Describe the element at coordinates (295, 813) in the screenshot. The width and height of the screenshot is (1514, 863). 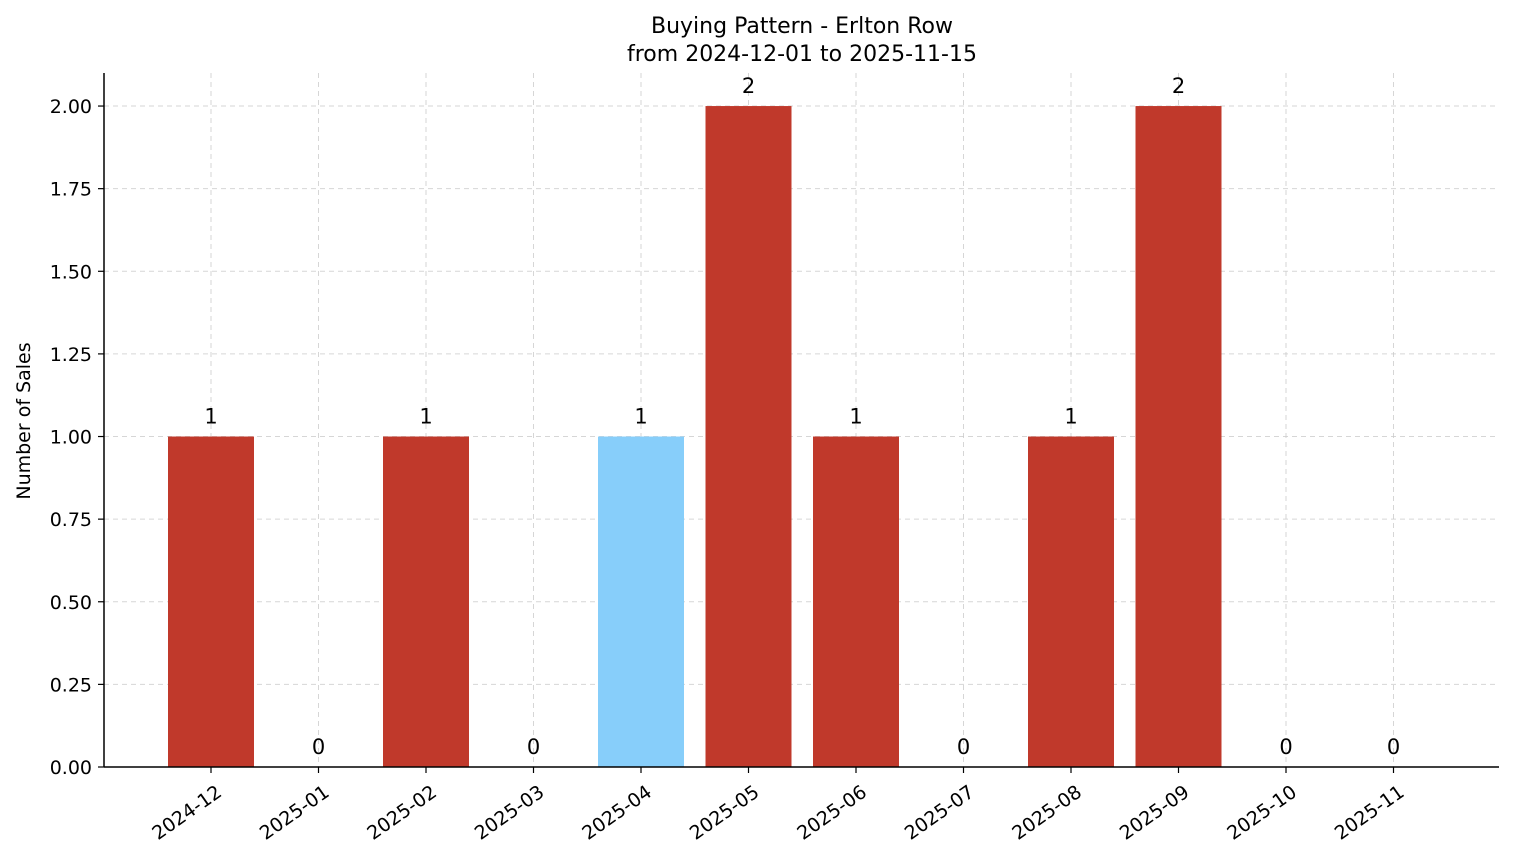
I see `x-tick-label: 2025-01` at that location.